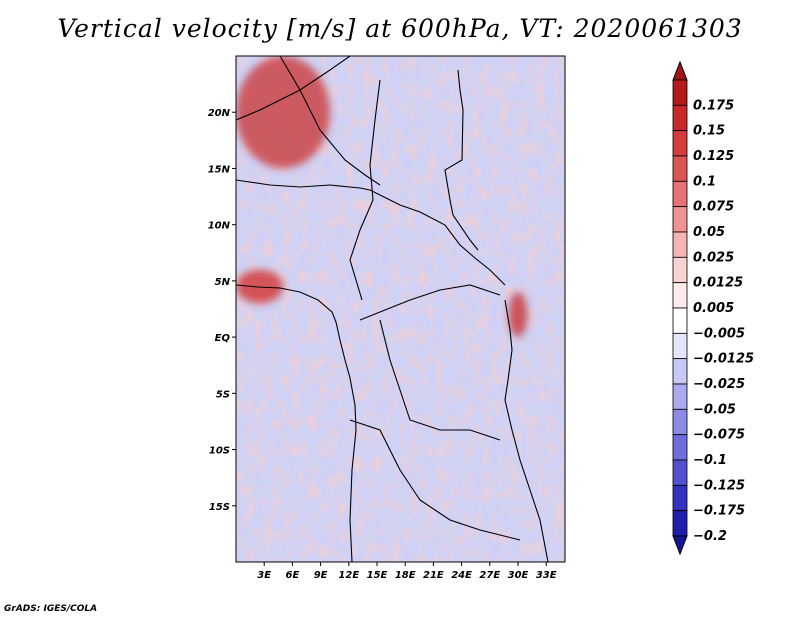  Describe the element at coordinates (710, 536) in the screenshot. I see `colorbar-label: −0.2` at that location.